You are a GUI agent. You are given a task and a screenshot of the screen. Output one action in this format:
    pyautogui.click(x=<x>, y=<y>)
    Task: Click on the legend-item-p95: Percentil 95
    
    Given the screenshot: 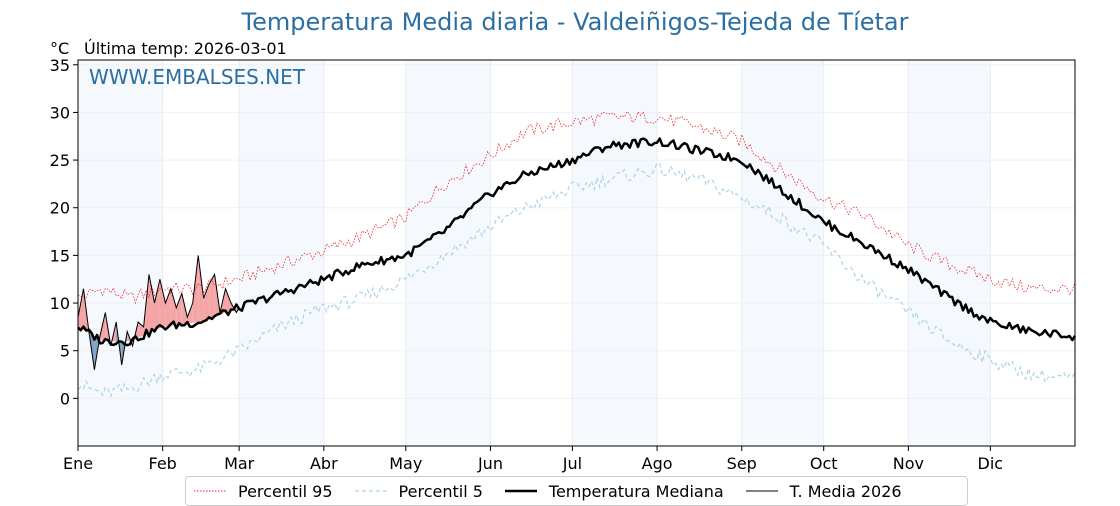 What is the action you would take?
    pyautogui.click(x=262, y=491)
    